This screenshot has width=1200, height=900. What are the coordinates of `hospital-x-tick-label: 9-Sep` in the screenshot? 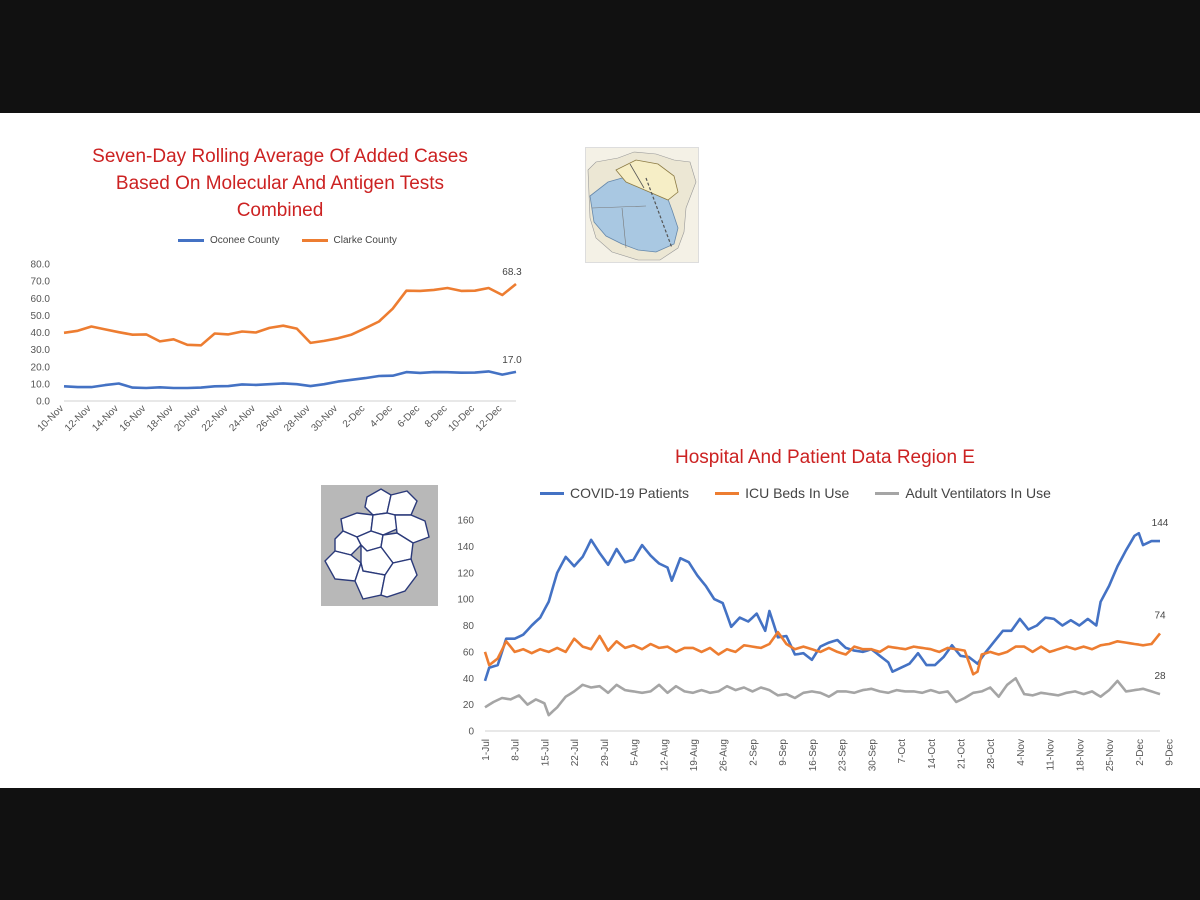 It's located at (783, 752).